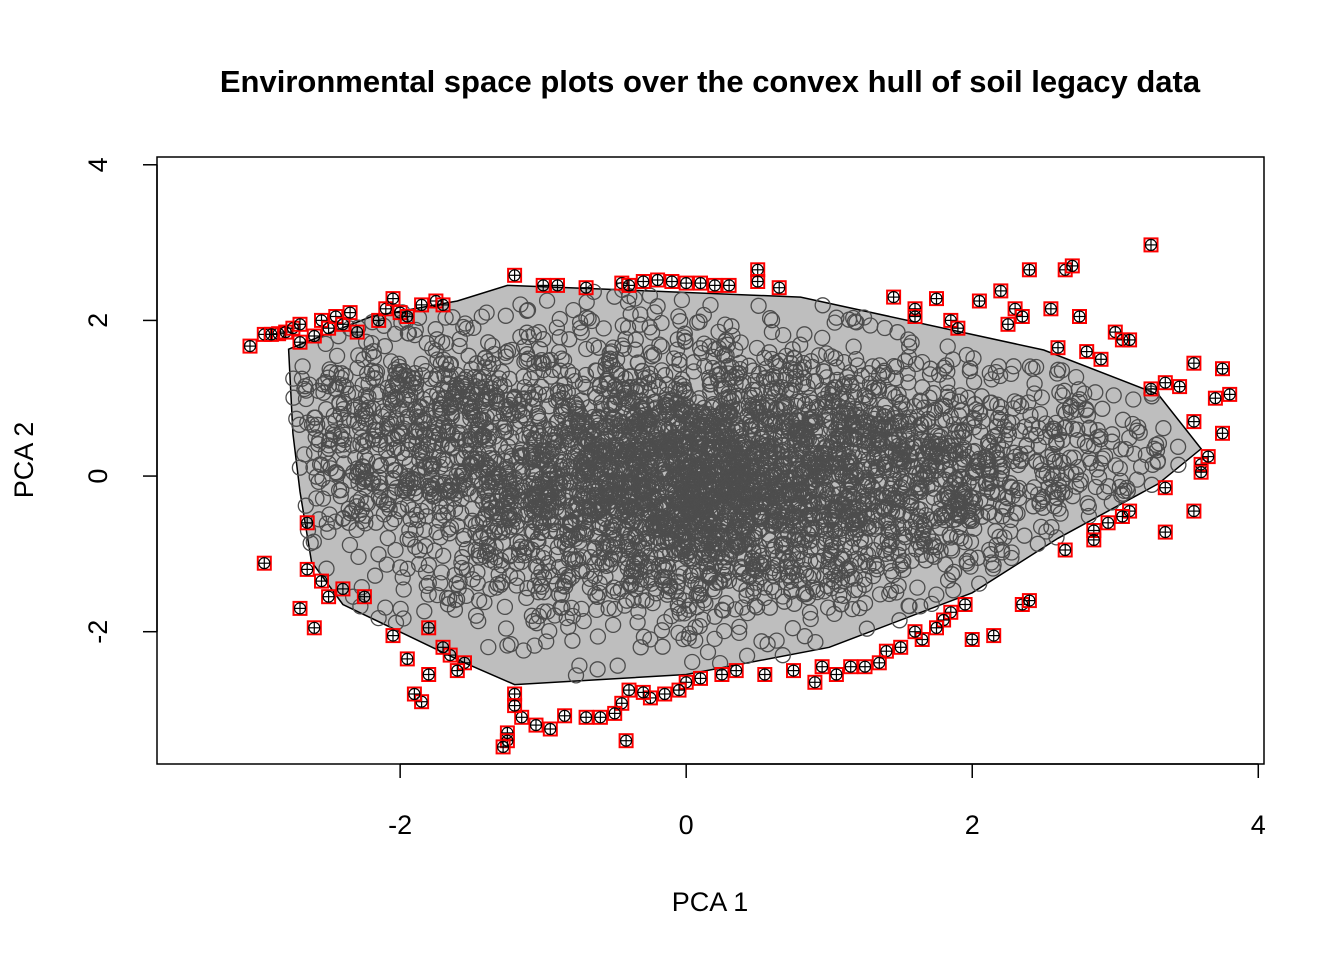 This screenshot has height=960, width=1344. What do you see at coordinates (827, 801) in the screenshot?
I see `x-axis: -2 0 2 4` at bounding box center [827, 801].